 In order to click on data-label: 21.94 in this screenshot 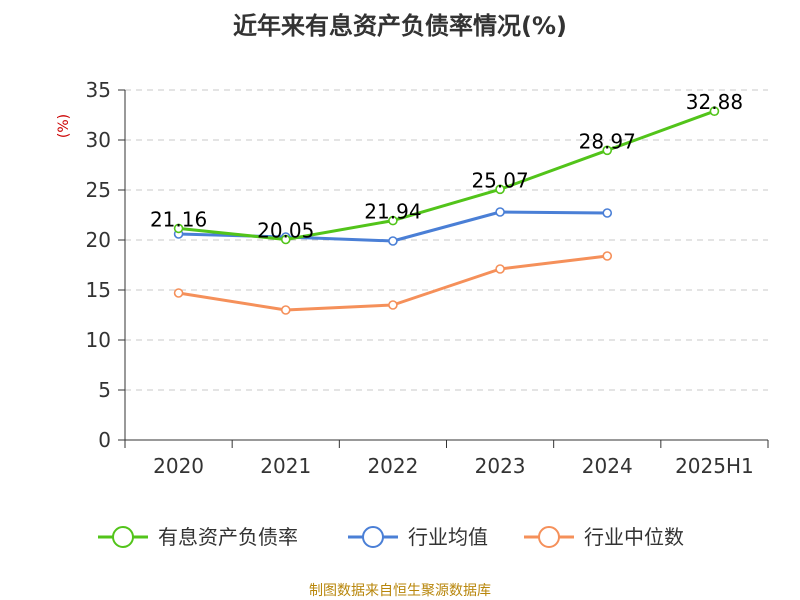, I will do `click(392, 212)`.